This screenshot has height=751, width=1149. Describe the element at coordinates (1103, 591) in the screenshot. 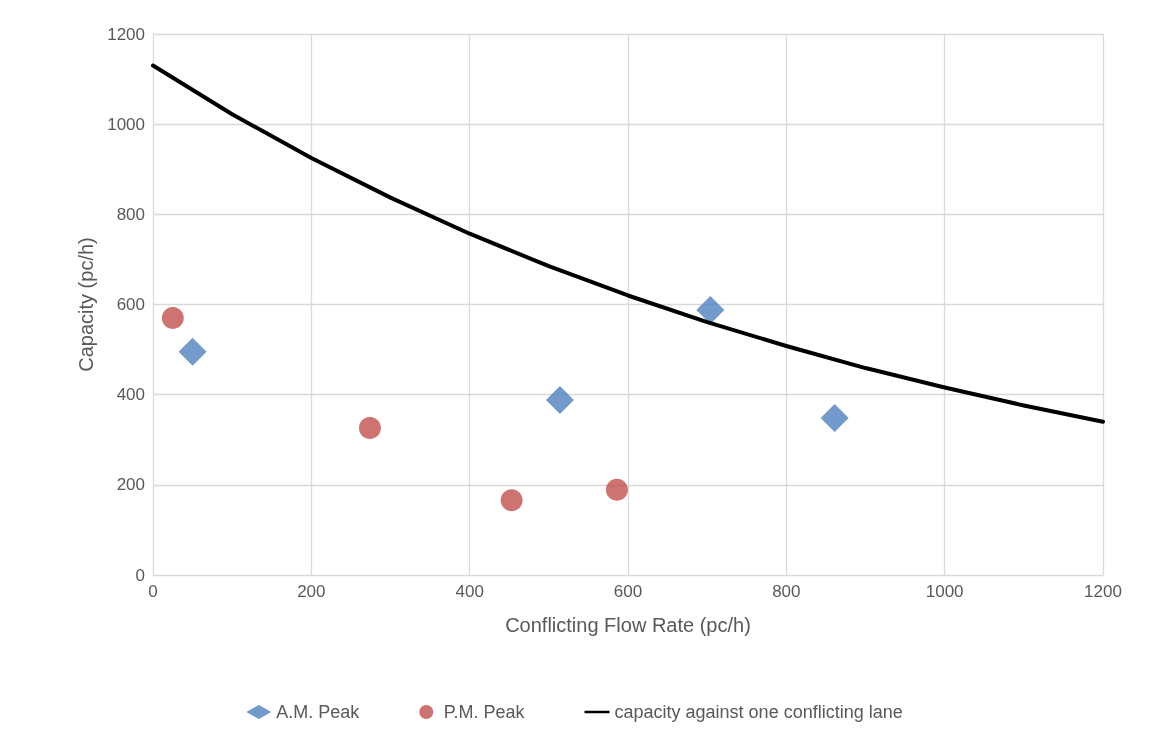

I see `x-tick-label: 1200` at that location.